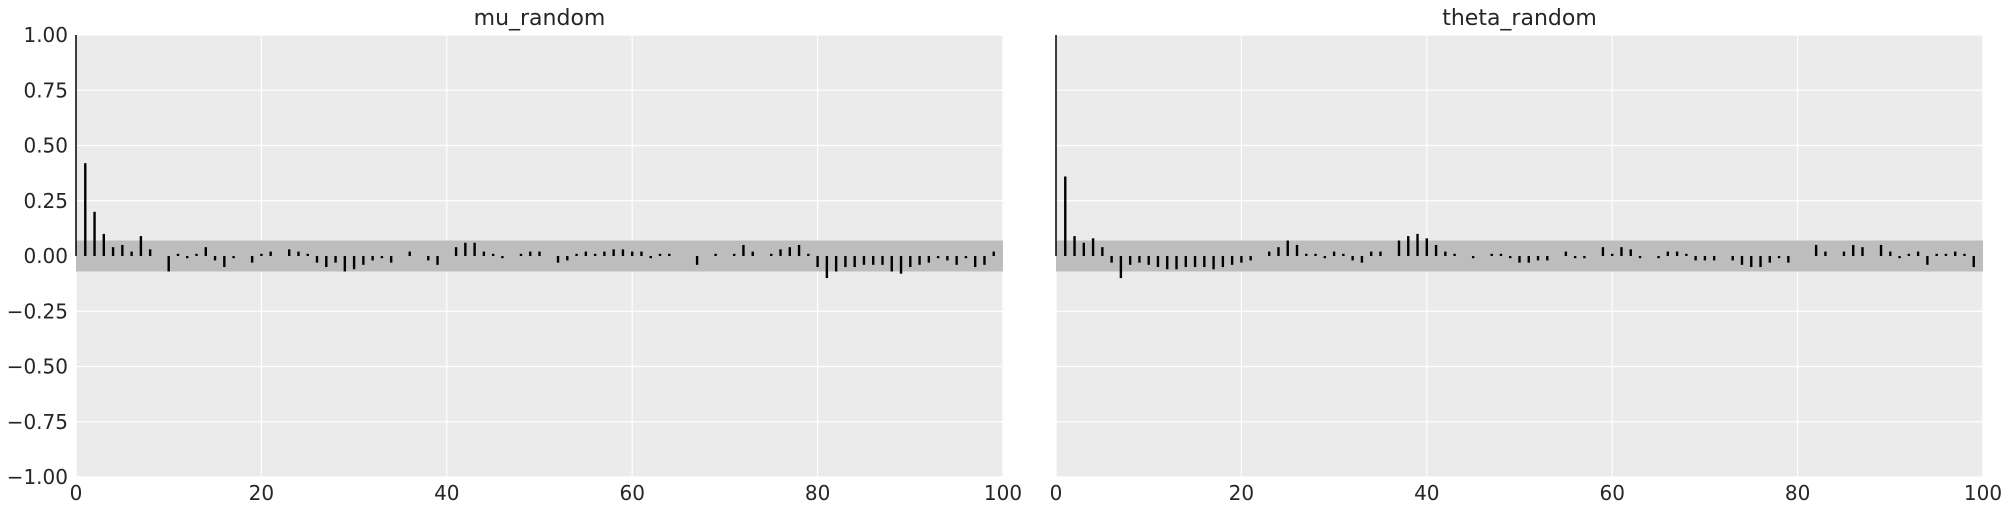 Image resolution: width=2011 pixels, height=511 pixels. I want to click on y-tick-label: −0.25, so click(37, 311).